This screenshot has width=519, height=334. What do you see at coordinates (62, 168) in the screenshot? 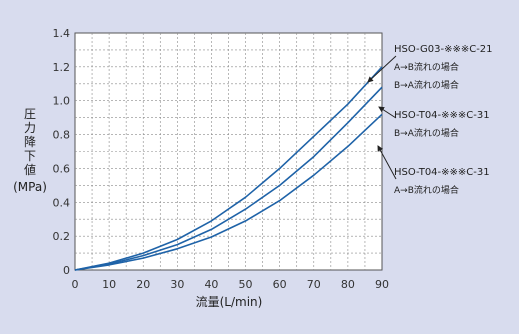
I see `y-tick-label: 0.6` at bounding box center [62, 168].